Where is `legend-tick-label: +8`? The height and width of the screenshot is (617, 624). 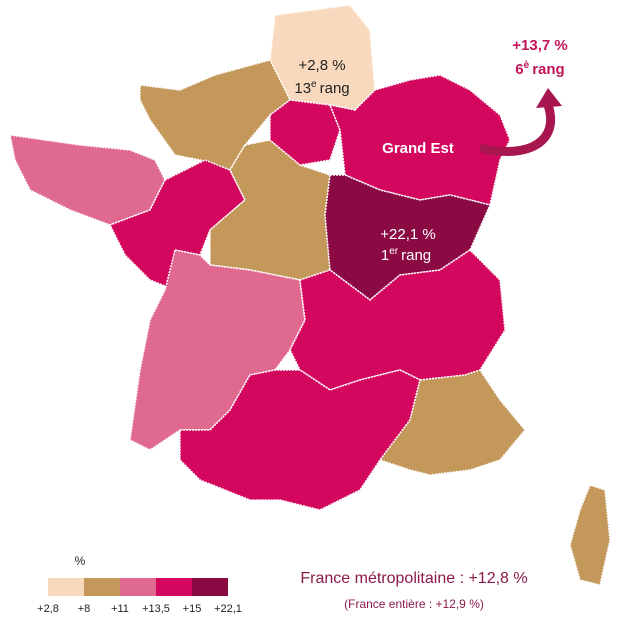 legend-tick-label: +8 is located at coordinates (84, 609).